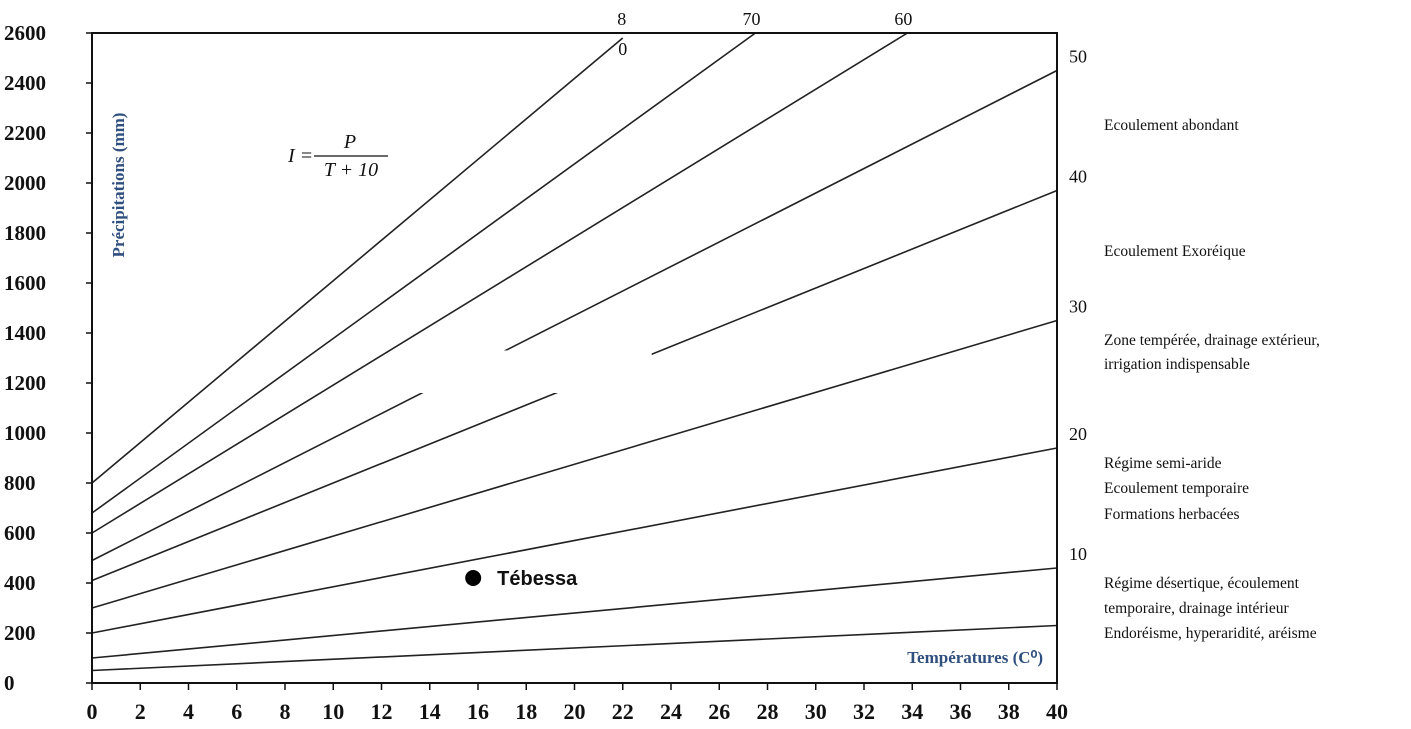  Describe the element at coordinates (1078, 177) in the screenshot. I see `iso-label-right-40: 40` at that location.